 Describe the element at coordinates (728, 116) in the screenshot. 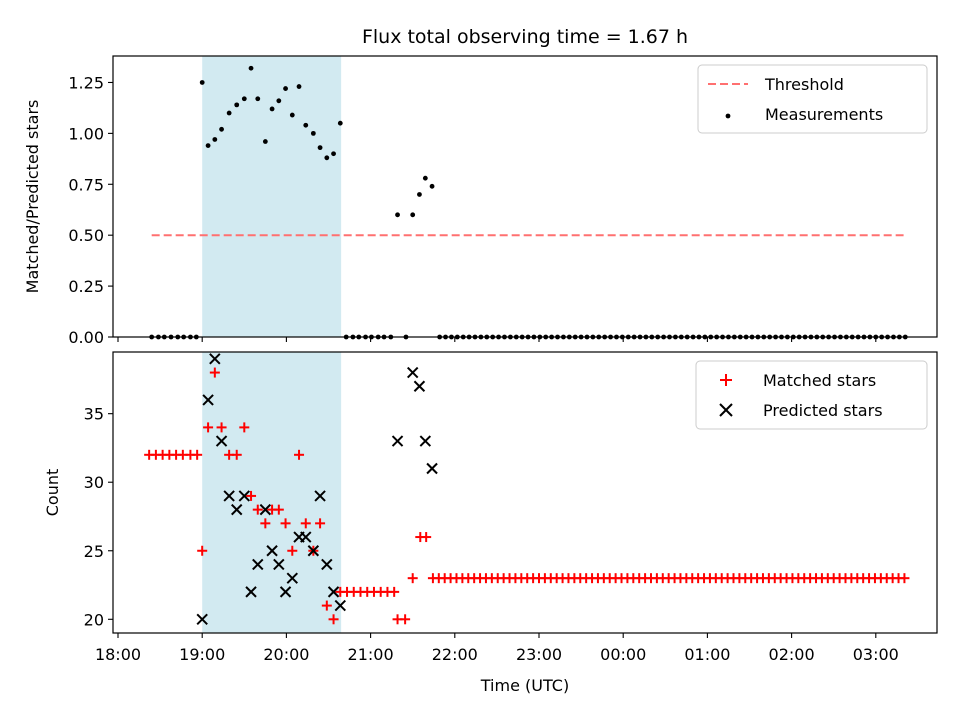

I see `measurements-legend-swatch` at that location.